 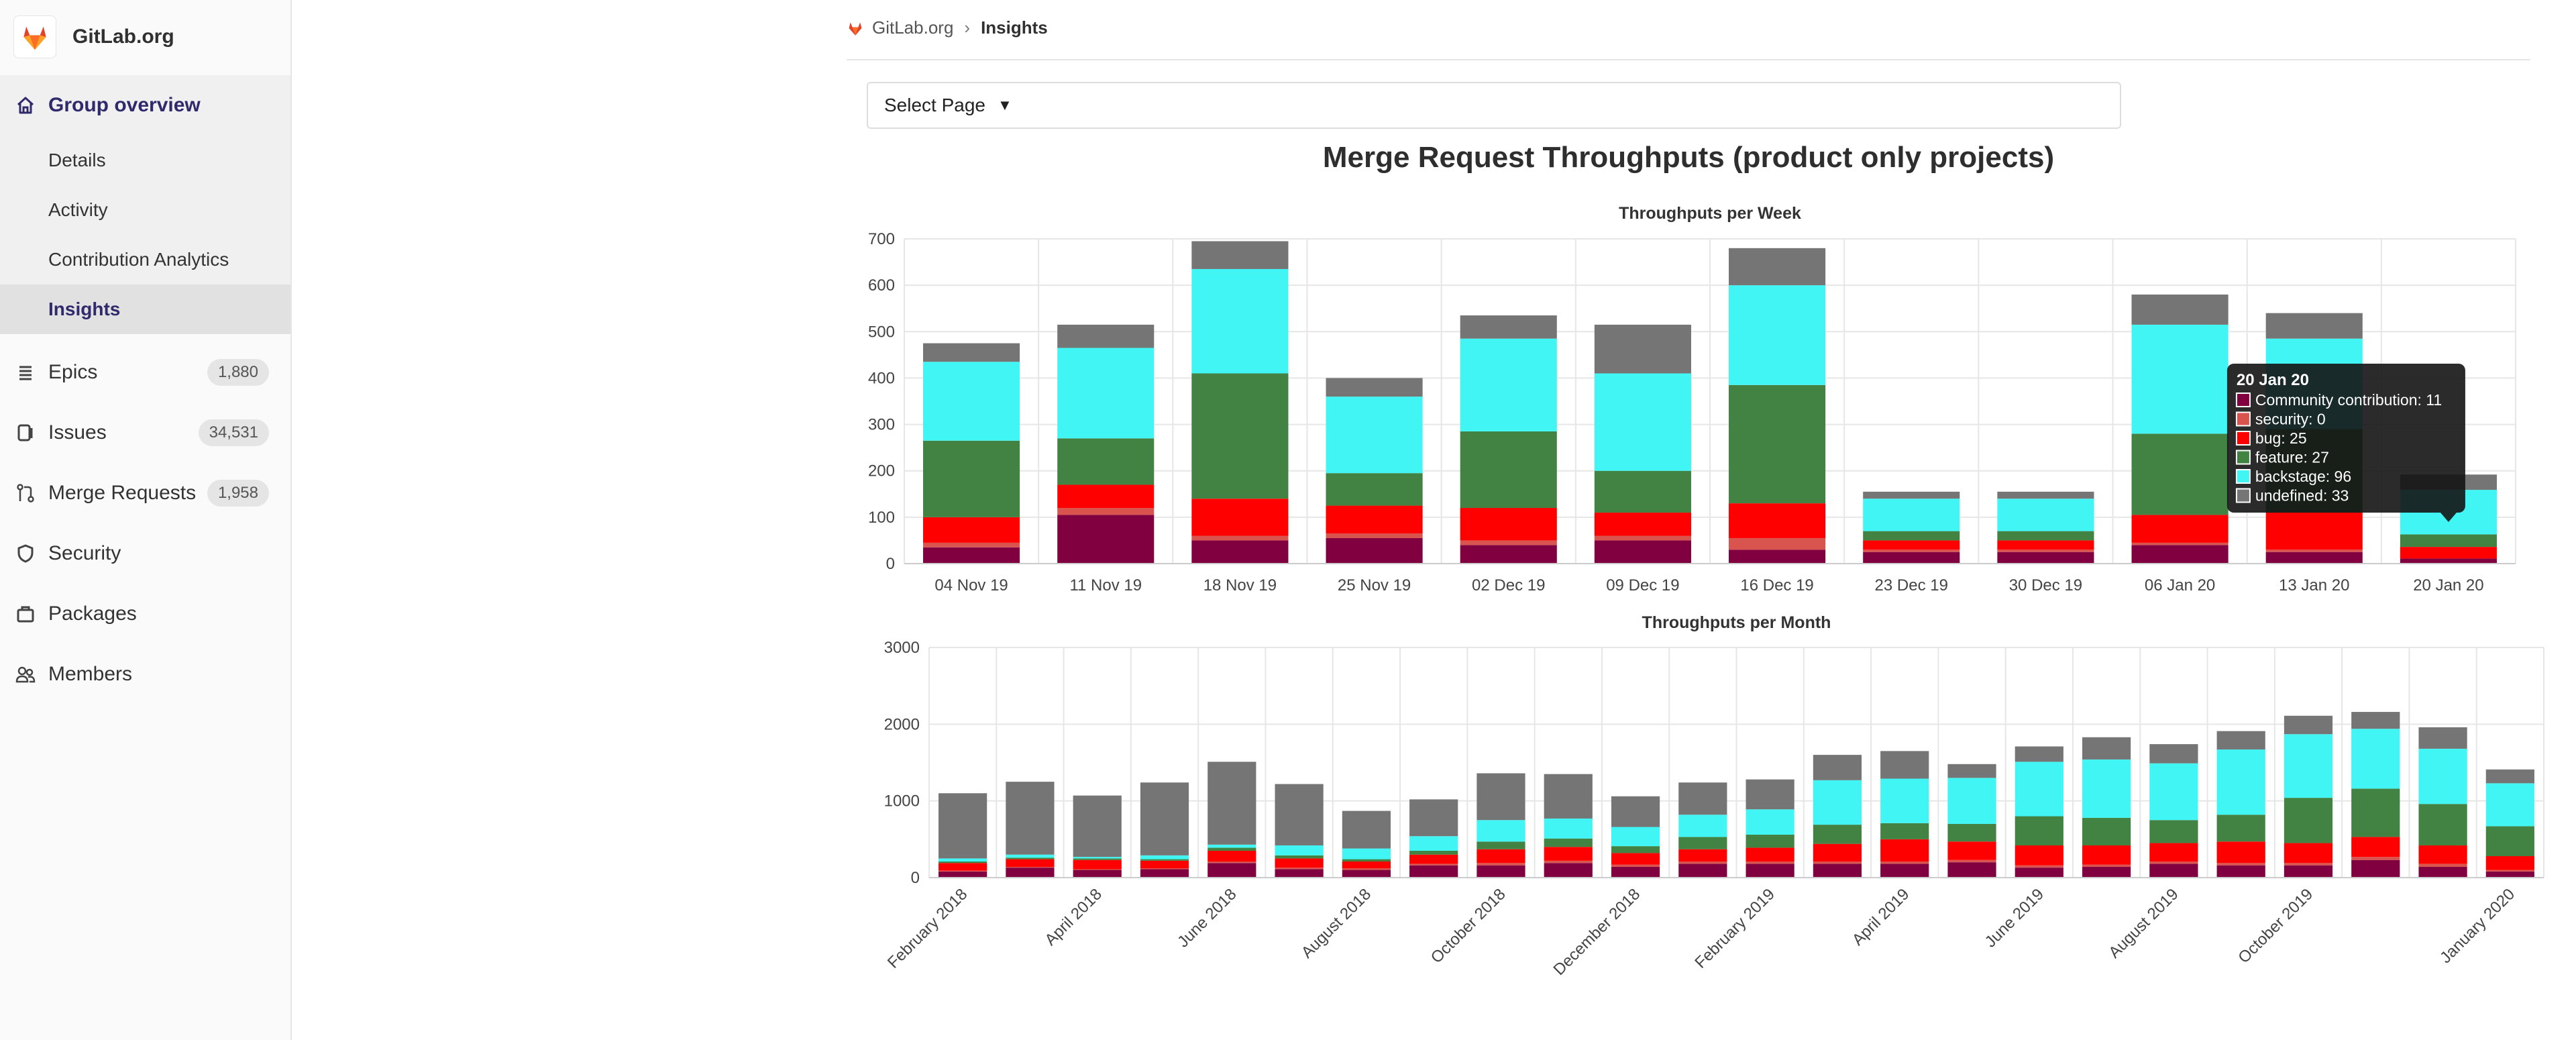 I want to click on x-tick-label: April 2018, so click(x=1073, y=917).